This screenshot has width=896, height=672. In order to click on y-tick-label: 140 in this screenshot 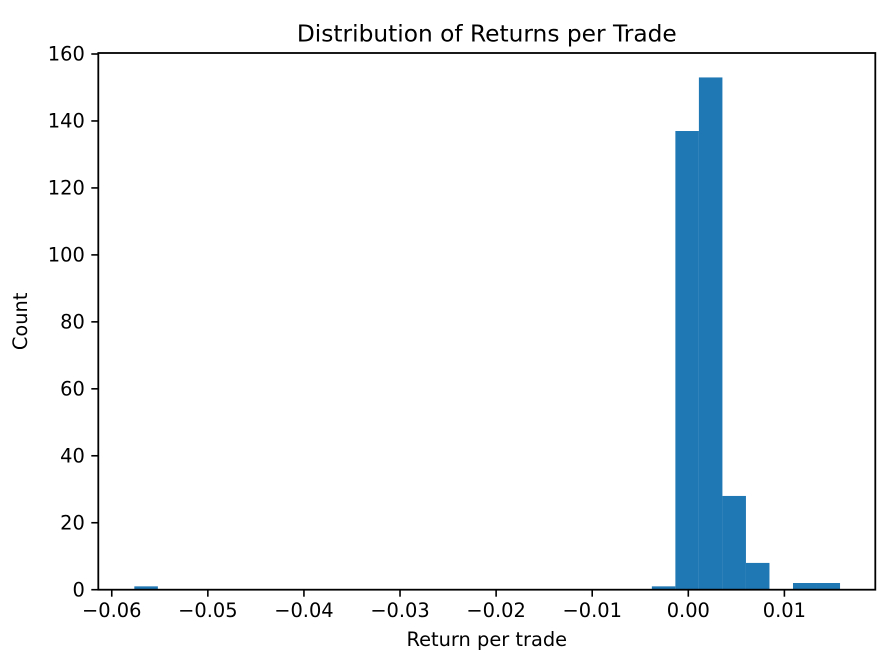, I will do `click(66, 121)`.